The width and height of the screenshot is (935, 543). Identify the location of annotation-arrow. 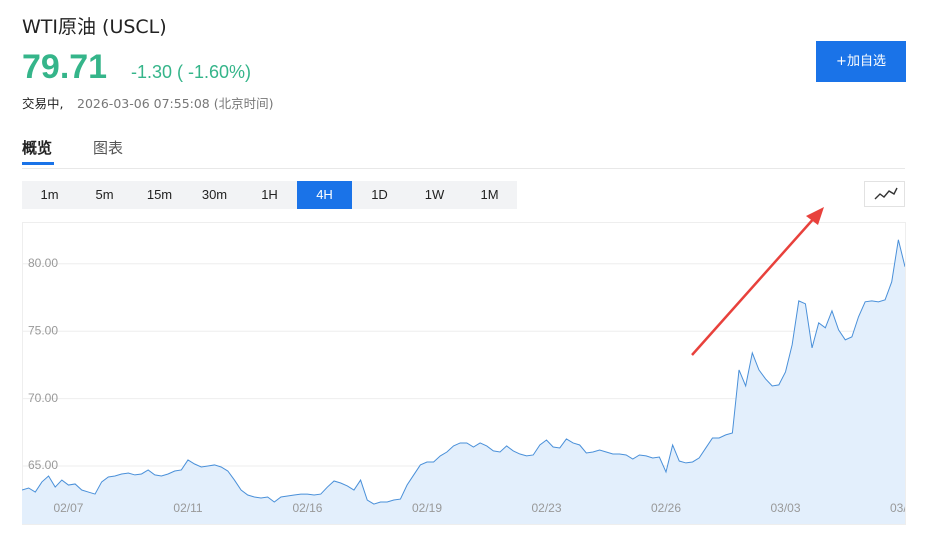
(757, 281).